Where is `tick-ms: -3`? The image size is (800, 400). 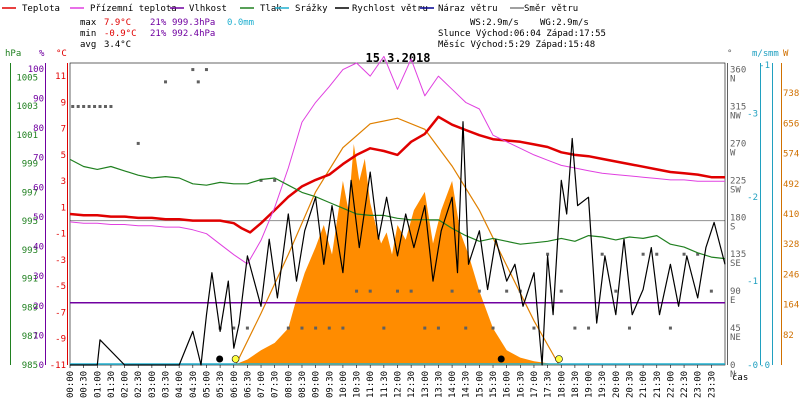 tick-ms: -3 is located at coordinates (752, 114).